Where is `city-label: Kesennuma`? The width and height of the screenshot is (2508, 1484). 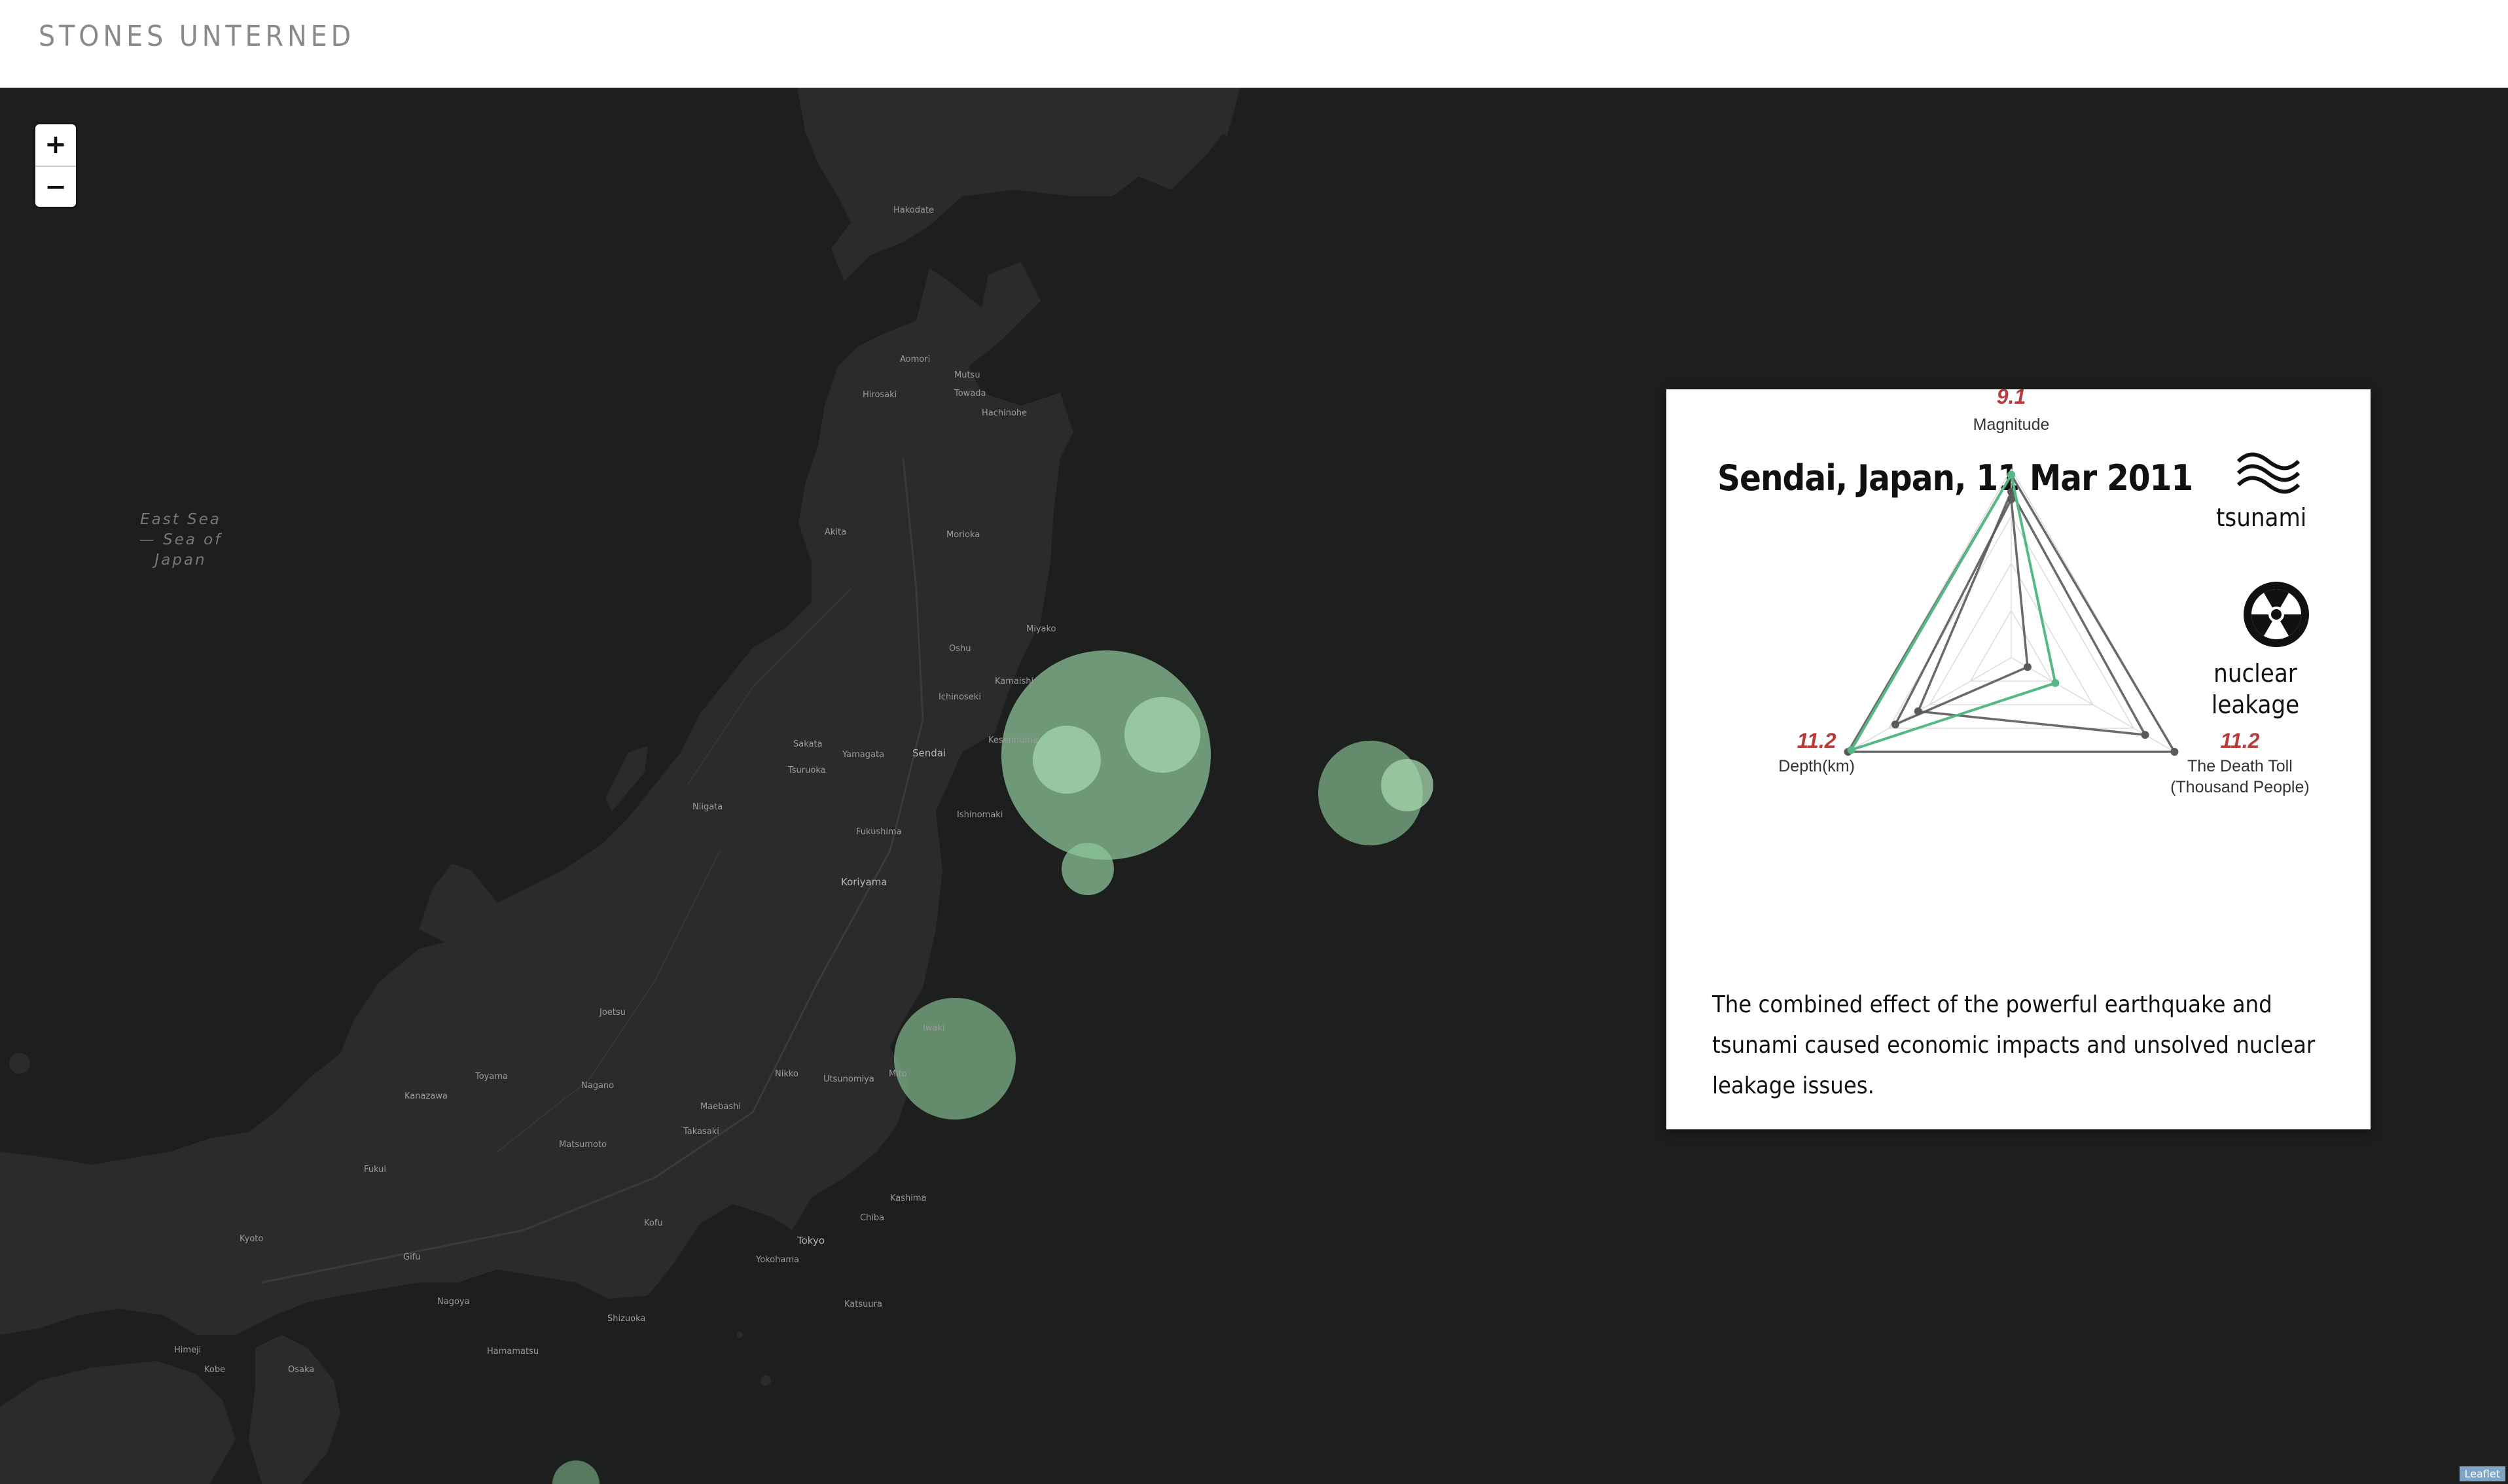 city-label: Kesennuma is located at coordinates (1013, 740).